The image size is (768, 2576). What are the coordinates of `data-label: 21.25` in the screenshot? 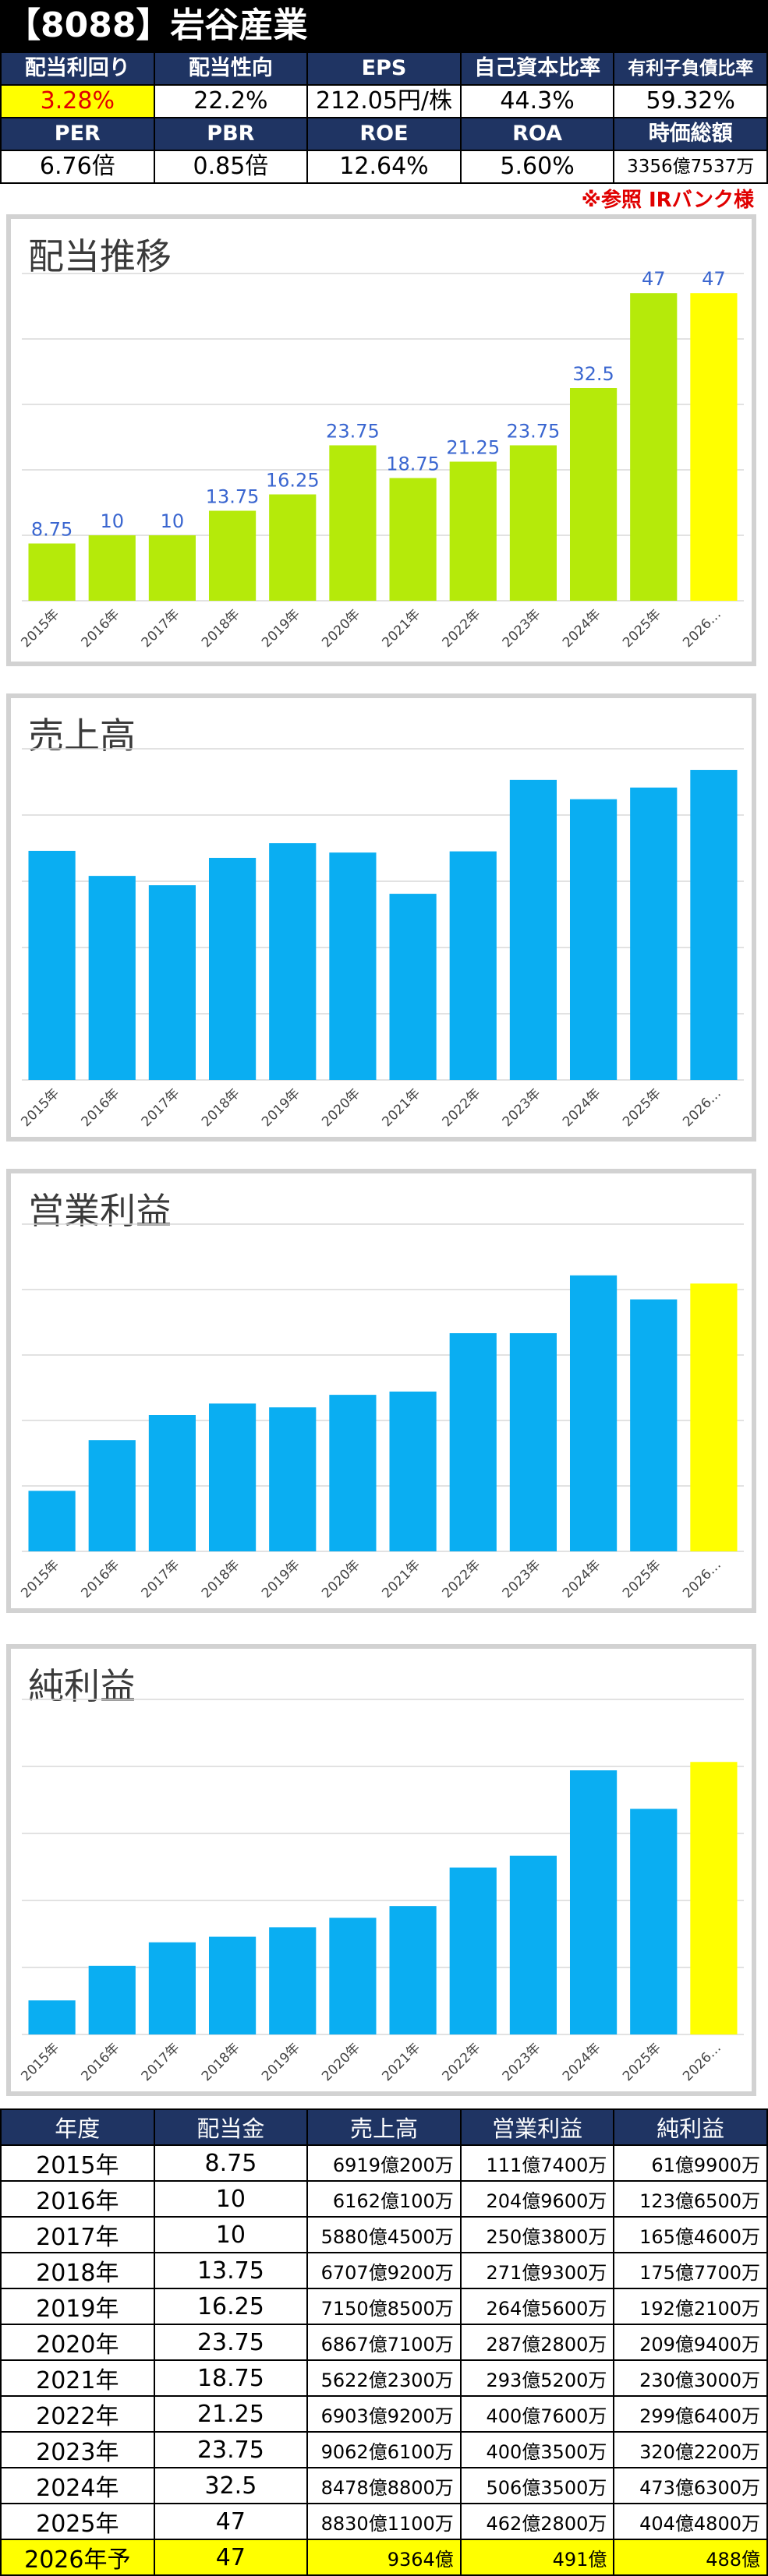 It's located at (473, 448).